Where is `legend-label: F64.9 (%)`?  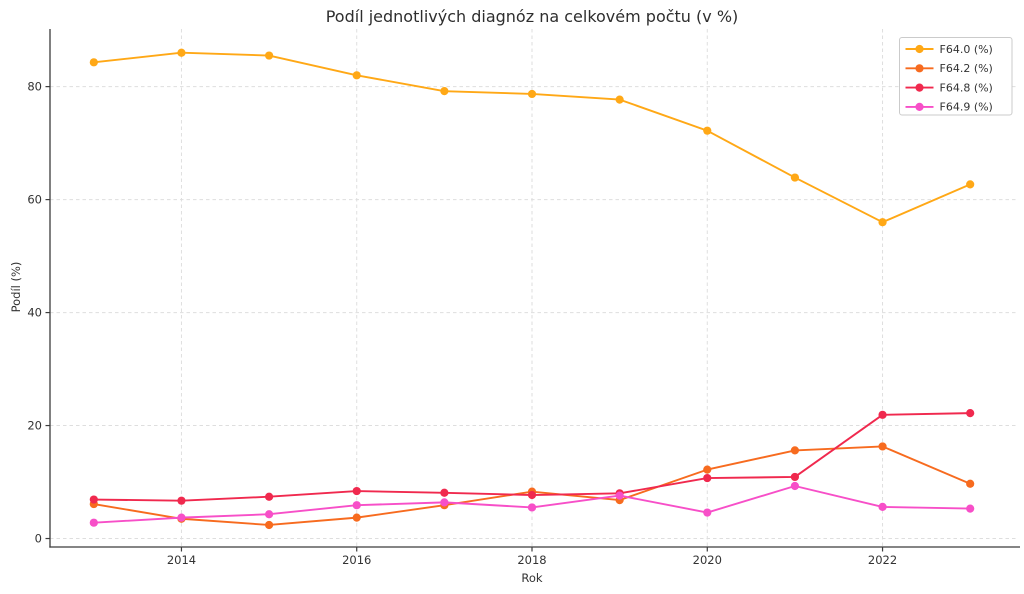 legend-label: F64.9 (%) is located at coordinates (966, 107).